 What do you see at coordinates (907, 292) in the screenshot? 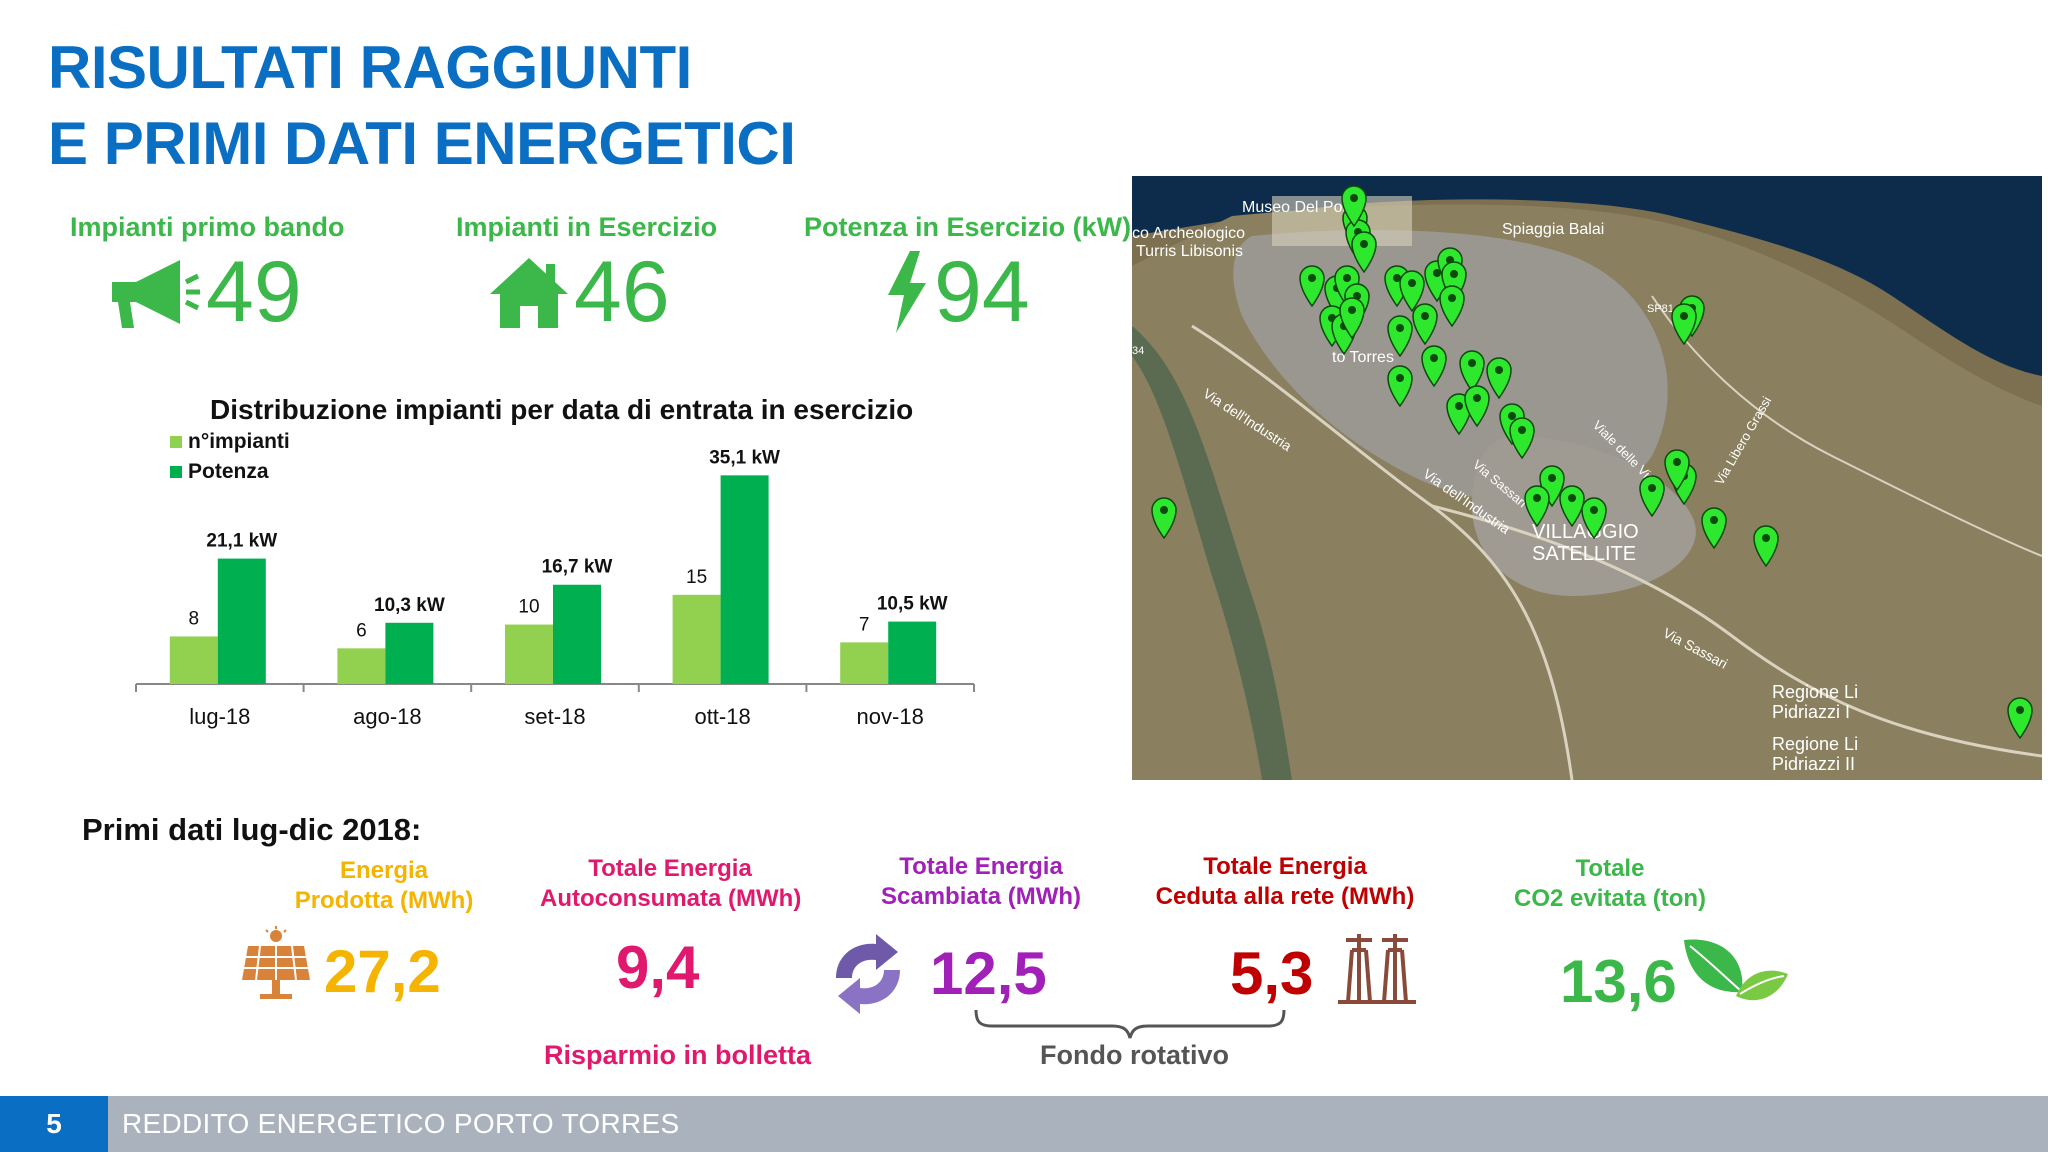
I see `lightning-icon` at bounding box center [907, 292].